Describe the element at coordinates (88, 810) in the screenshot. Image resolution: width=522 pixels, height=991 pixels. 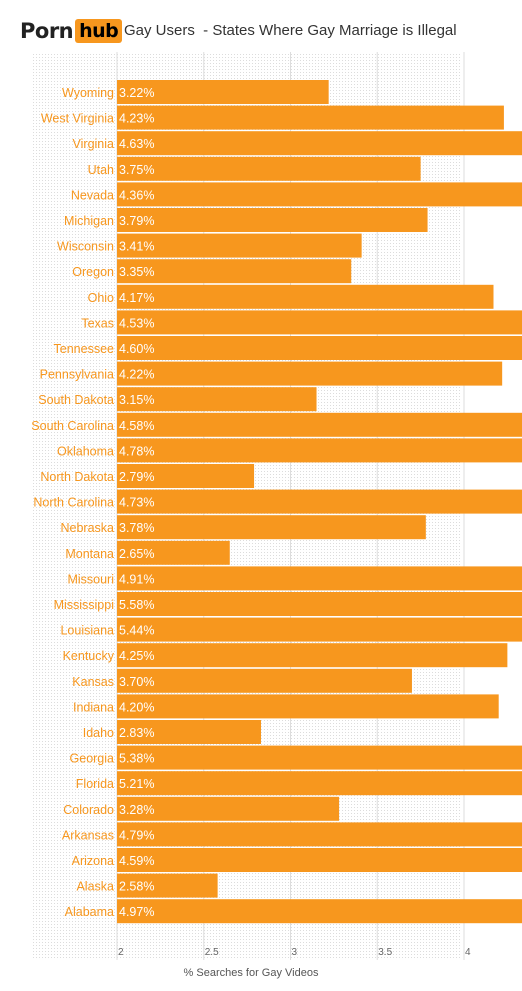
I see `category-label: Colorado` at that location.